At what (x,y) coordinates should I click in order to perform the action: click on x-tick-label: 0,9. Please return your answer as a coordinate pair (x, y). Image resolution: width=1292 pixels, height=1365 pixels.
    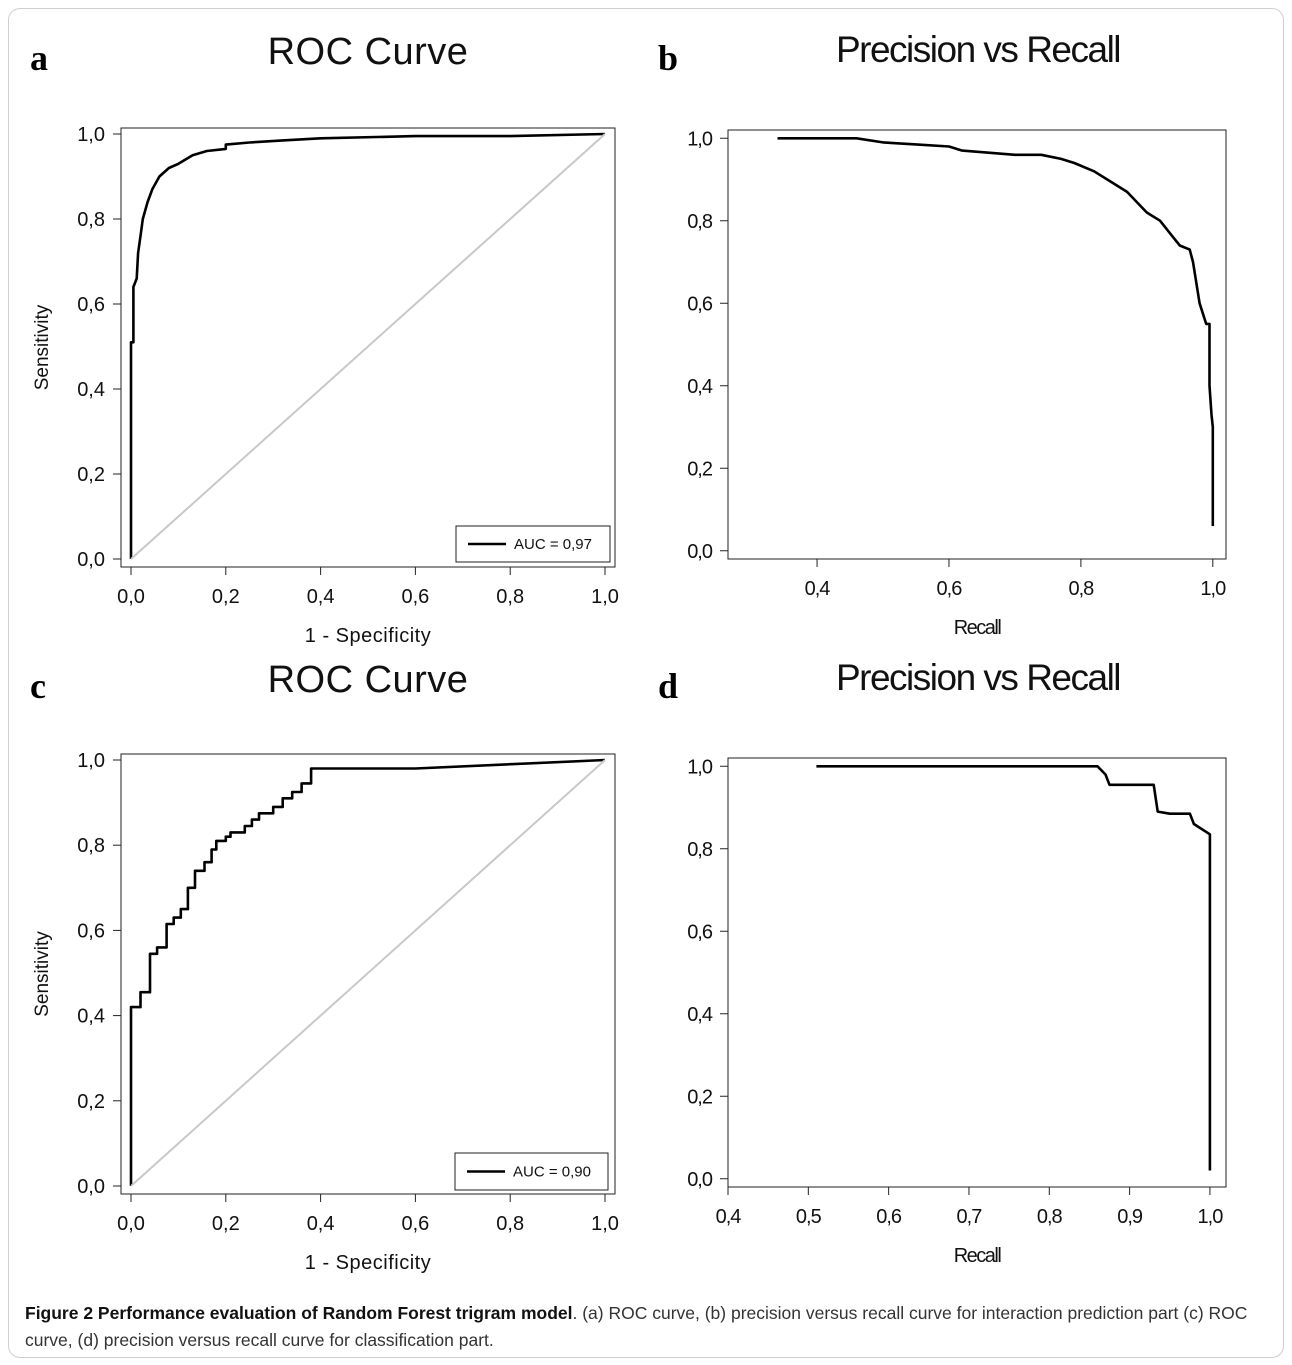
    Looking at the image, I should click on (1130, 1217).